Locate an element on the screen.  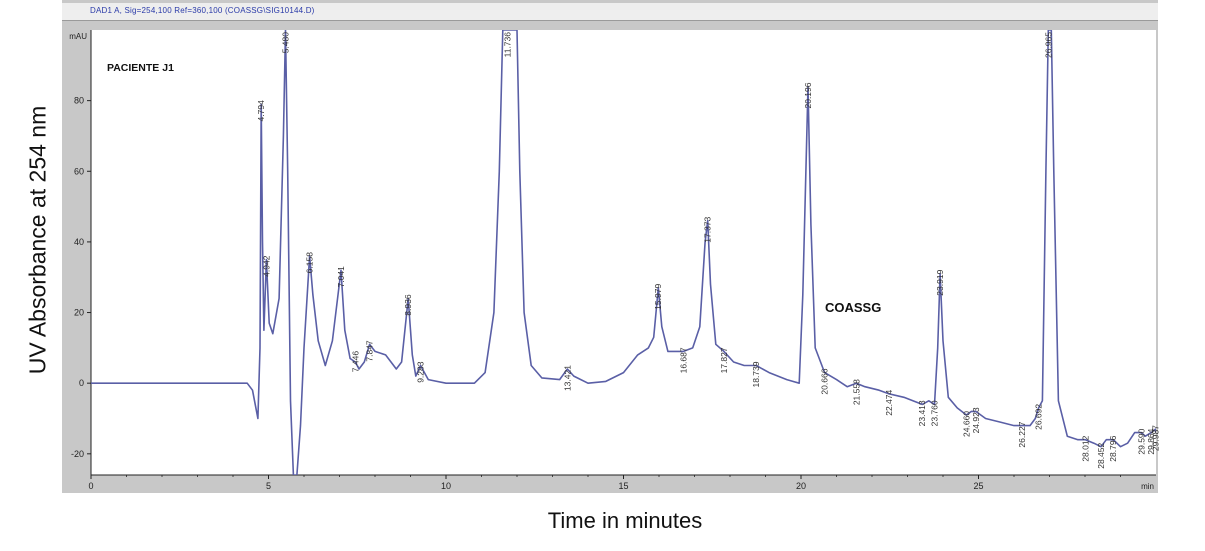
y-tick-label: 0 is located at coordinates (81, 383).